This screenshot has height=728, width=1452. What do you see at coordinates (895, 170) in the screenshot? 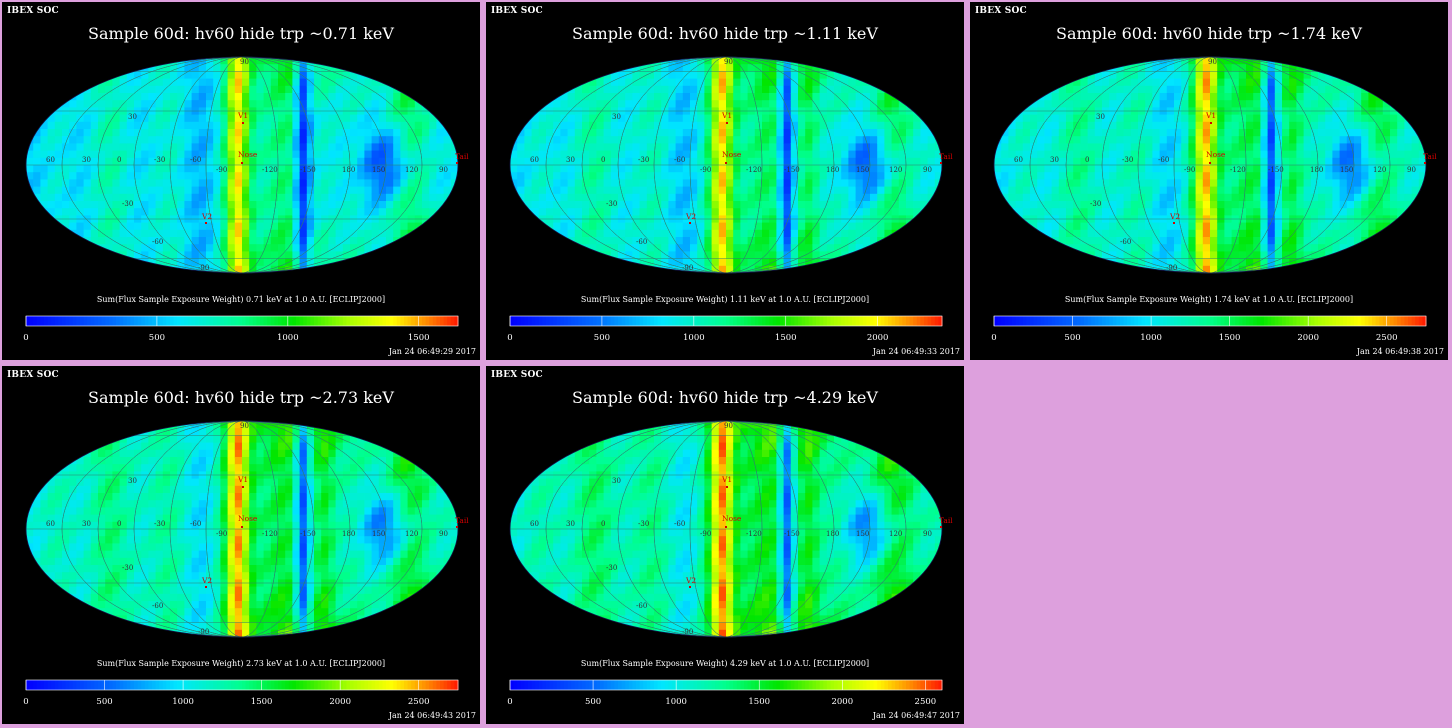
I see `longitude-label: 120` at bounding box center [895, 170].